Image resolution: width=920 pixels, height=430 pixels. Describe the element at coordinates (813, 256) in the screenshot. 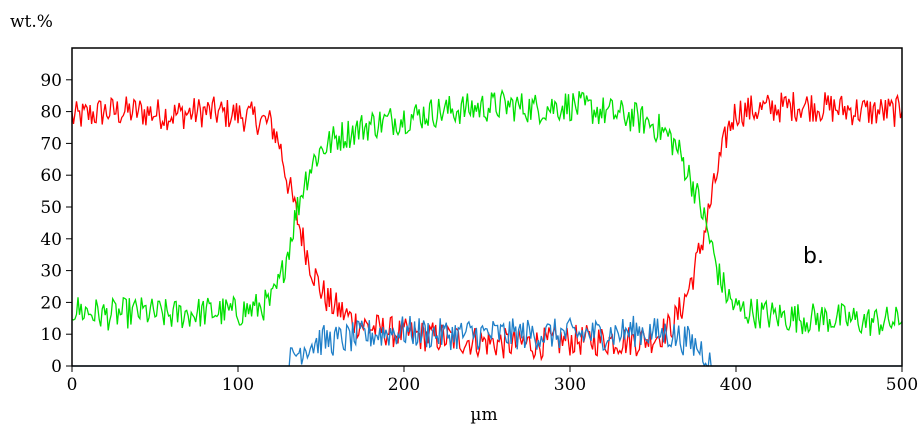

I see `panel-annotation: b.` at that location.